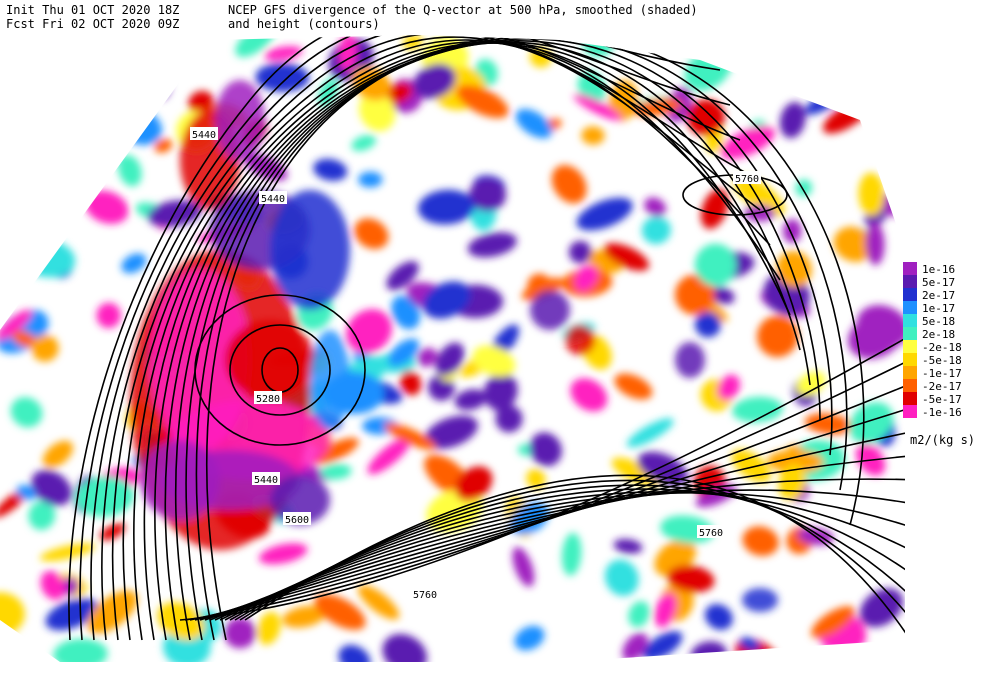  I want to click on subtitle: and height (contours), so click(304, 24).